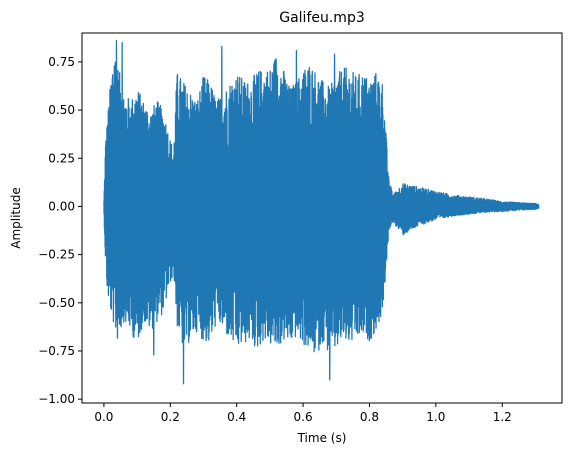 Image resolution: width=587 pixels, height=453 pixels. Describe the element at coordinates (56, 399) in the screenshot. I see `y-tick-label: −1.00` at that location.